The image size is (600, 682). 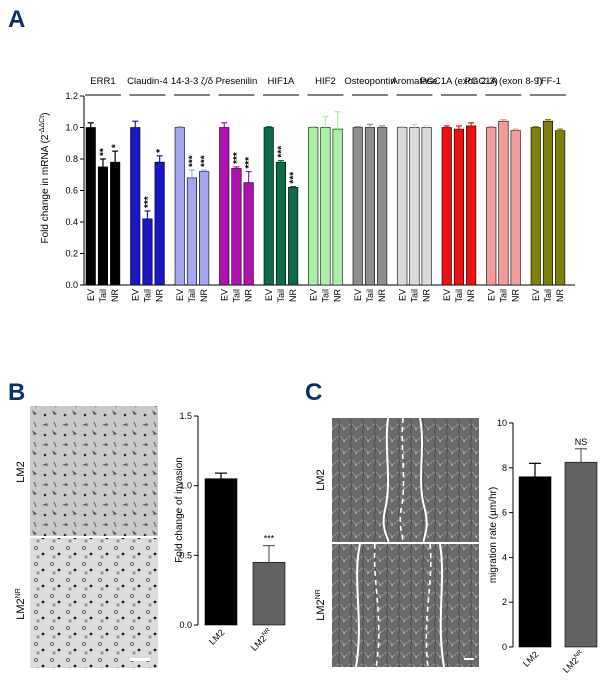 What do you see at coordinates (386, 480) in the screenshot?
I see `wound-edge-left-top` at bounding box center [386, 480].